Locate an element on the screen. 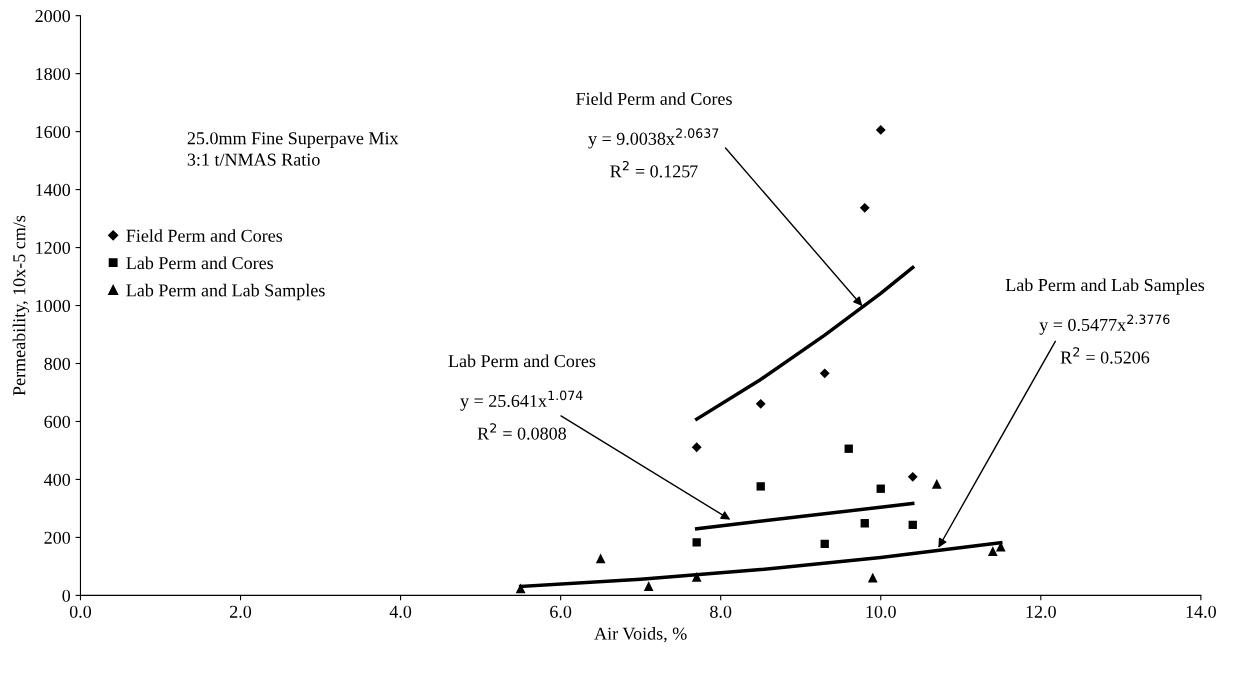 This screenshot has height=682, width=1238. x-tick-label: 2.0 is located at coordinates (241, 611).